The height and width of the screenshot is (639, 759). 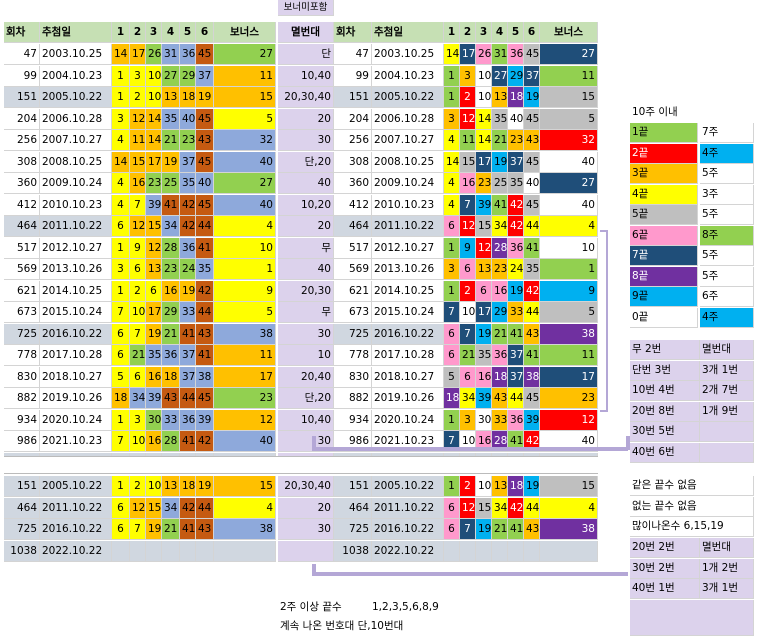 I want to click on legend-ending-5: 5끝, so click(x=664, y=215).